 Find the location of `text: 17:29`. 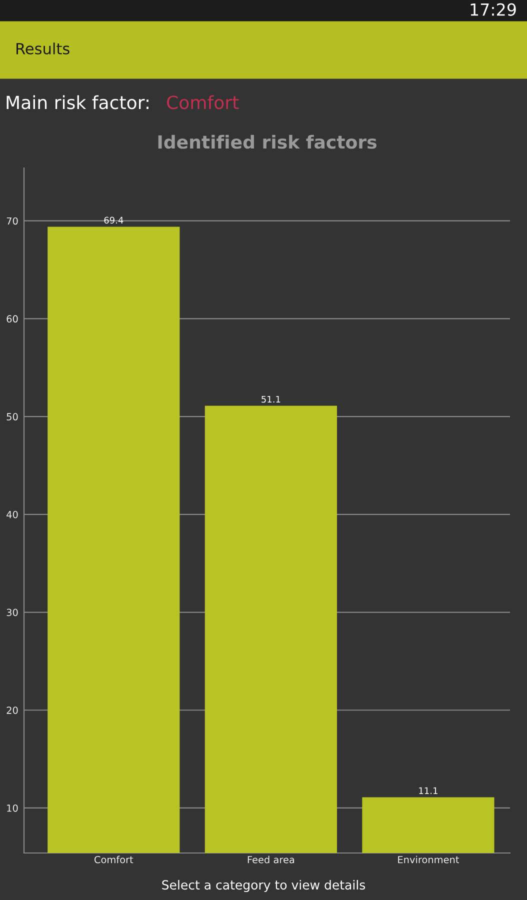

text: 17:29 is located at coordinates (493, 9).